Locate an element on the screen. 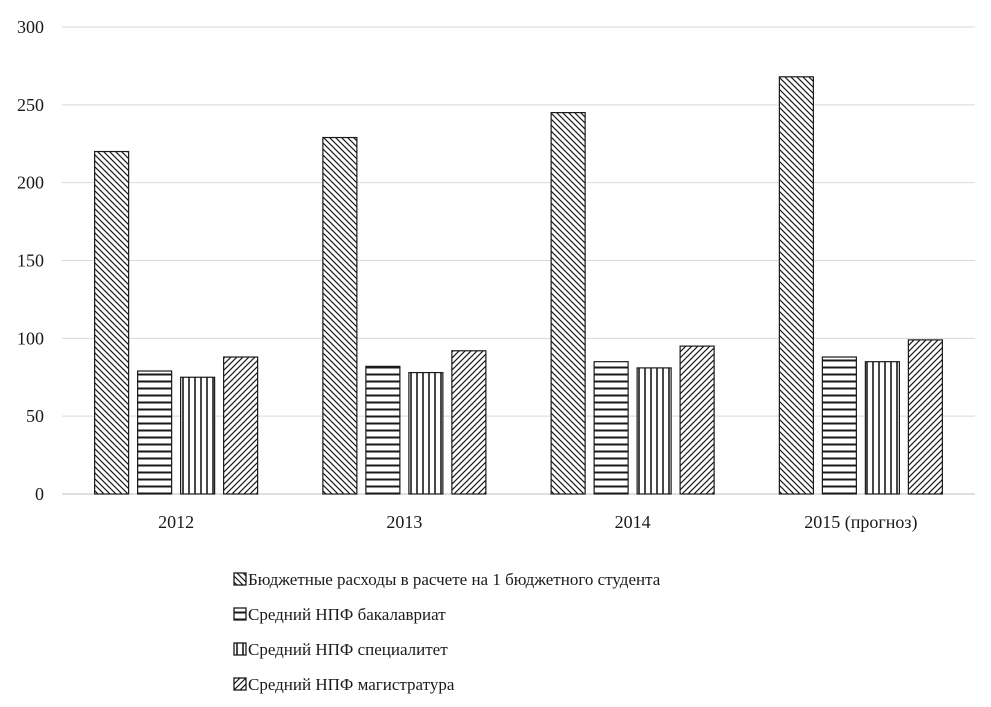 The width and height of the screenshot is (991, 707). legend-item: Средний НПФ бакалавриат is located at coordinates (339, 614).